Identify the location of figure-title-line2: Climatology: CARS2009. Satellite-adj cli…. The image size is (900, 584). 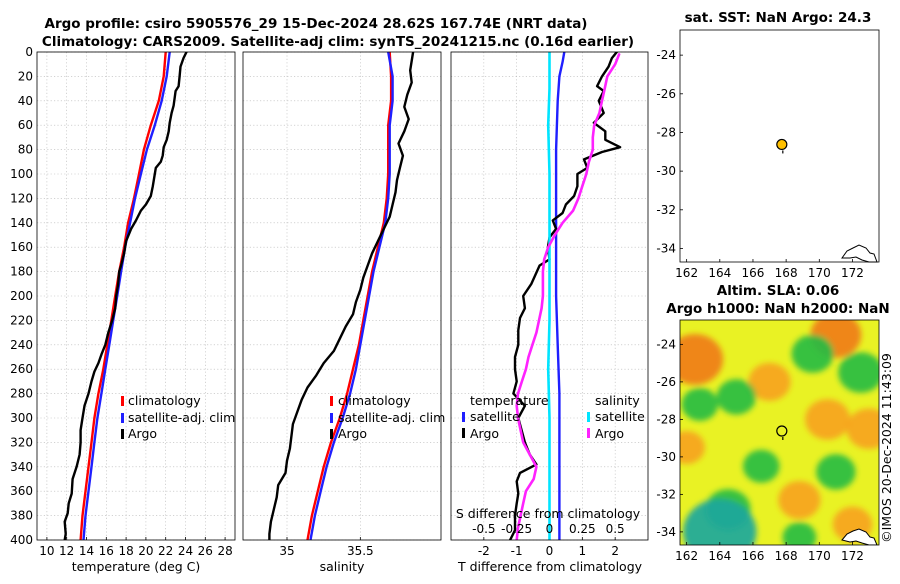
(338, 42).